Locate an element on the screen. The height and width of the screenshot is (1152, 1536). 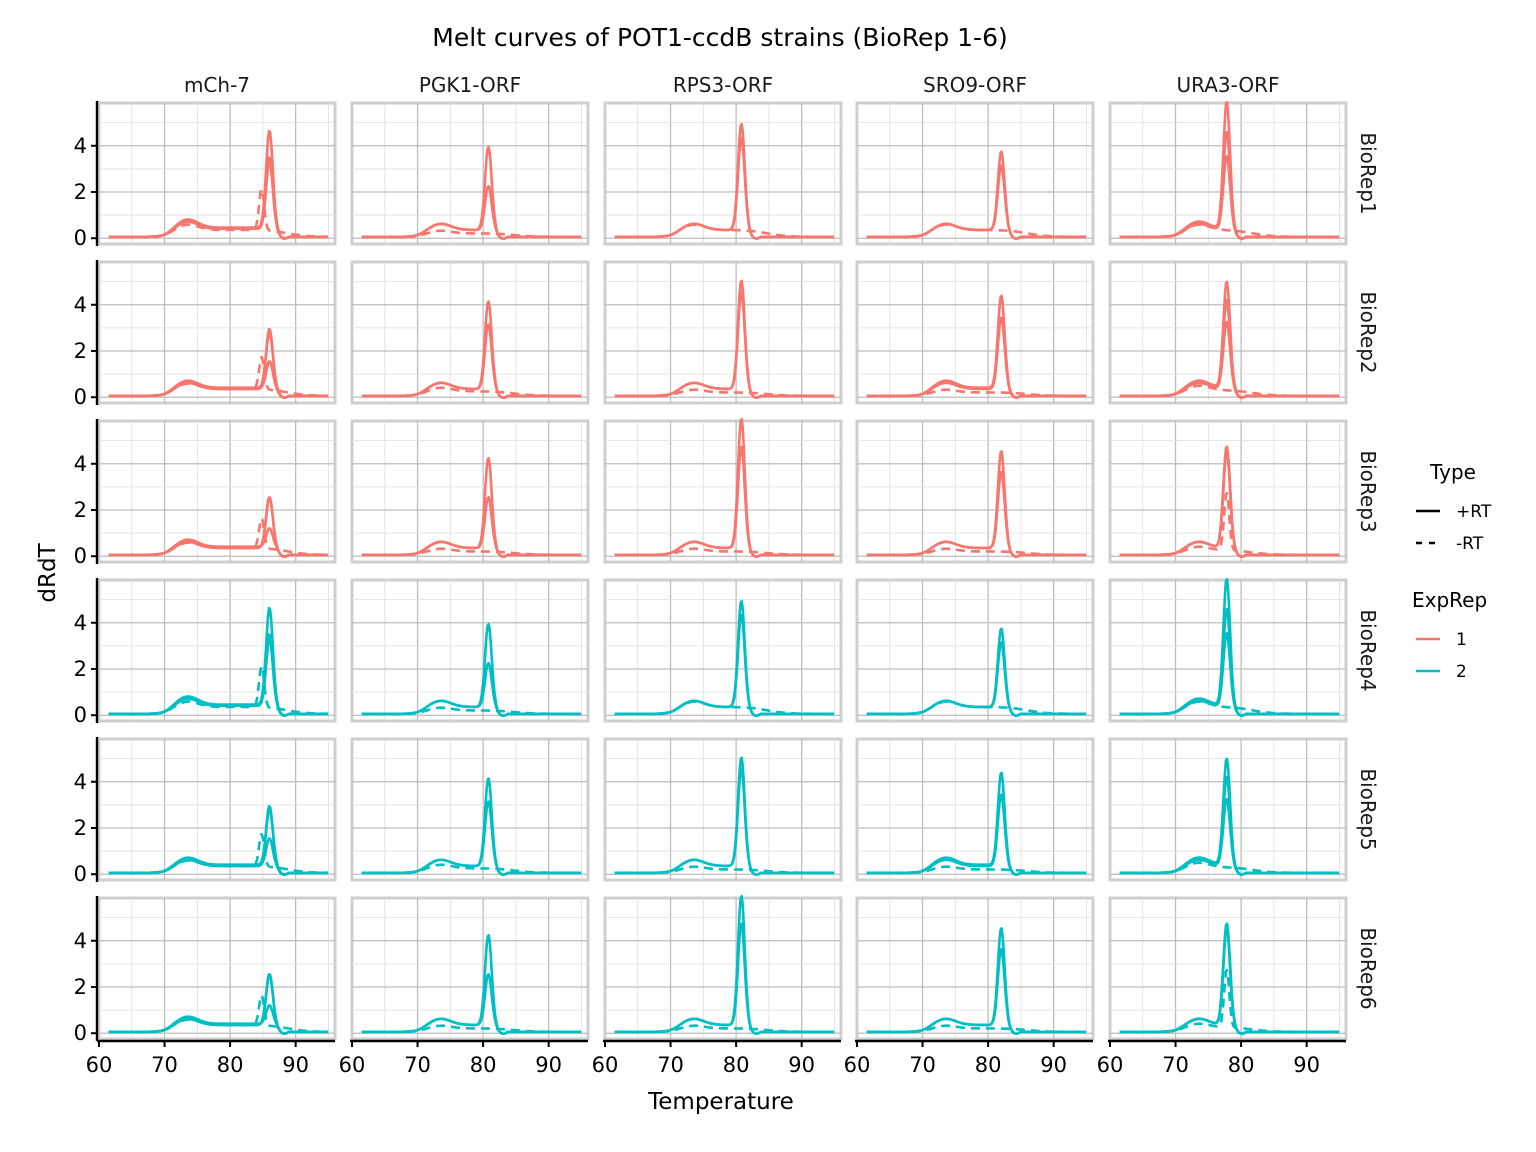
panel-SRO9-ORF-BioRep4 is located at coordinates (975, 650).